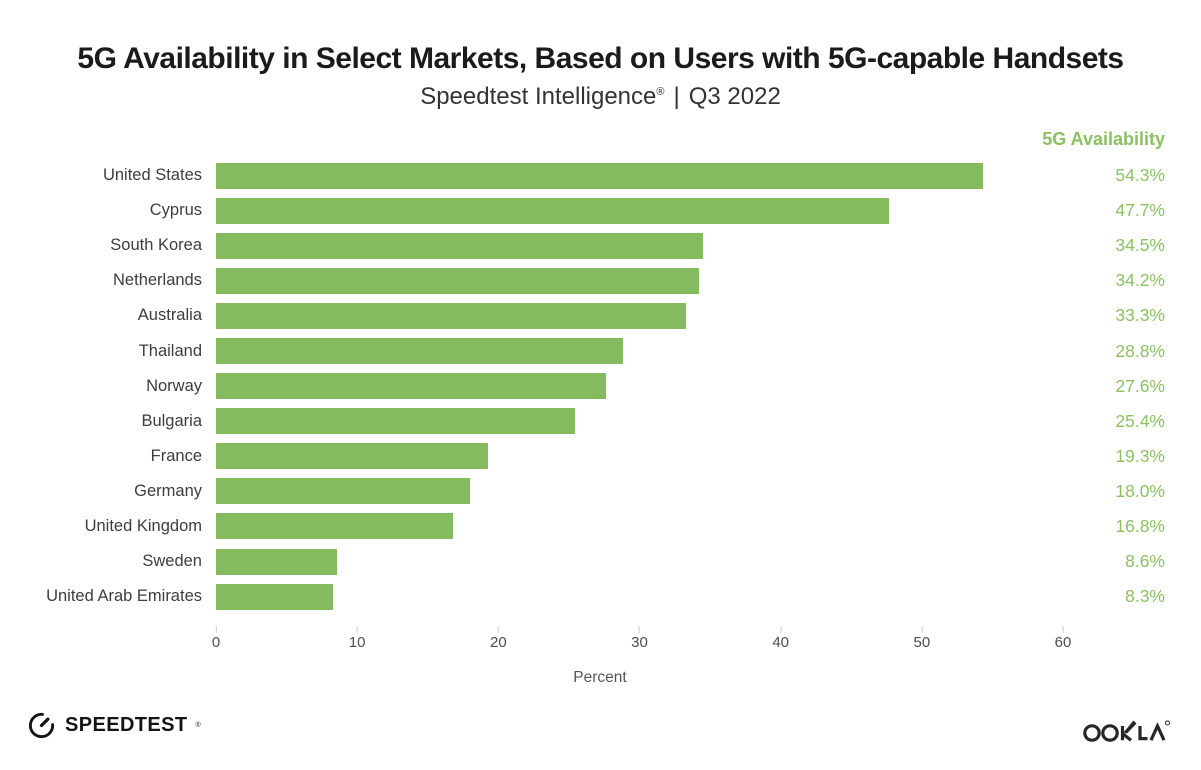 The image size is (1201, 770). What do you see at coordinates (922, 642) in the screenshot?
I see `tick-label: 50` at bounding box center [922, 642].